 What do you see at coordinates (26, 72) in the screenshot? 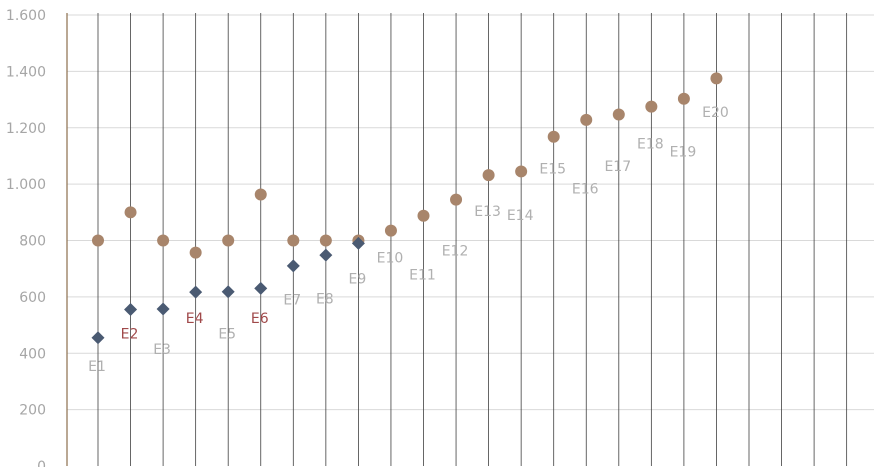
I see `y-tick-label: 1.400` at bounding box center [26, 72].